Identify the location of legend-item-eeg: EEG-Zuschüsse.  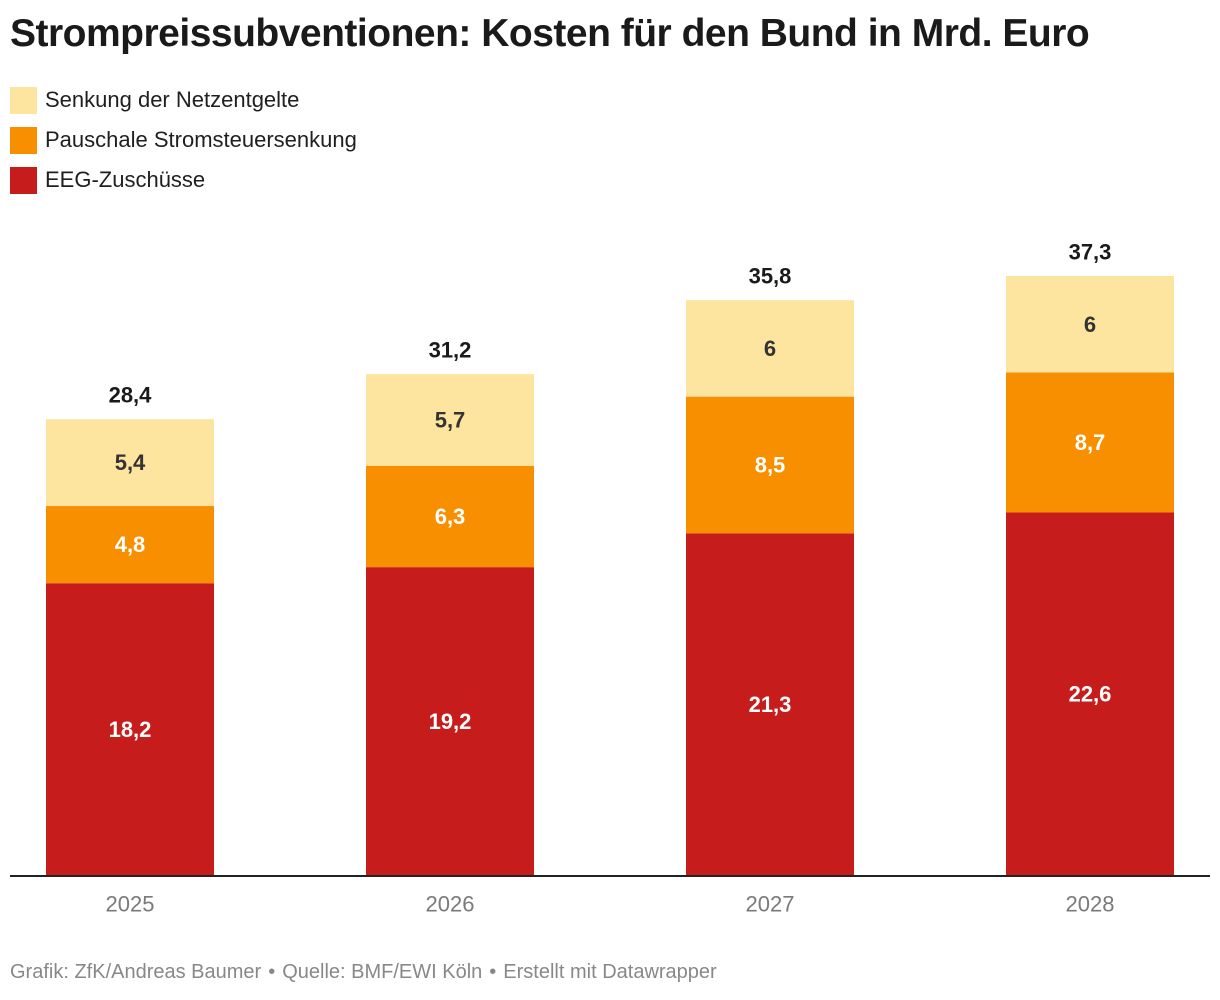
(183, 180).